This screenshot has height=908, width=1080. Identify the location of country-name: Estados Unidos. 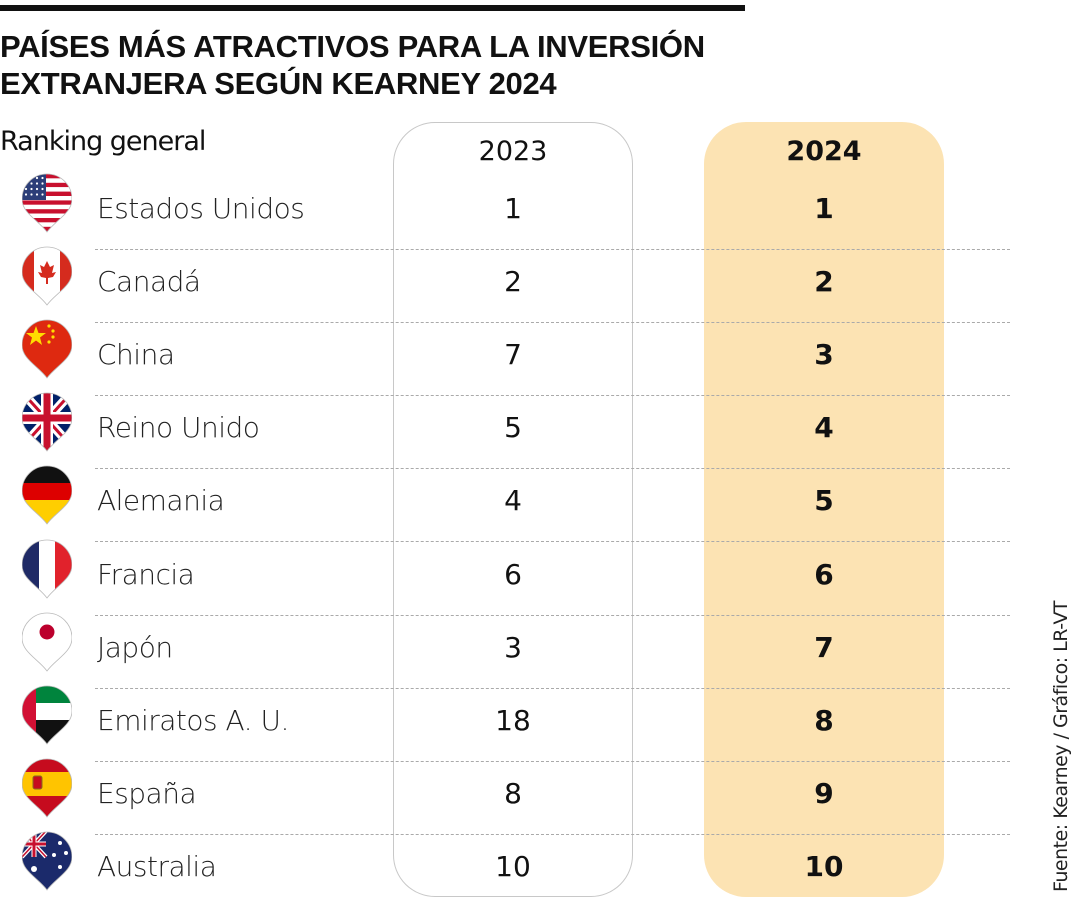
(201, 208).